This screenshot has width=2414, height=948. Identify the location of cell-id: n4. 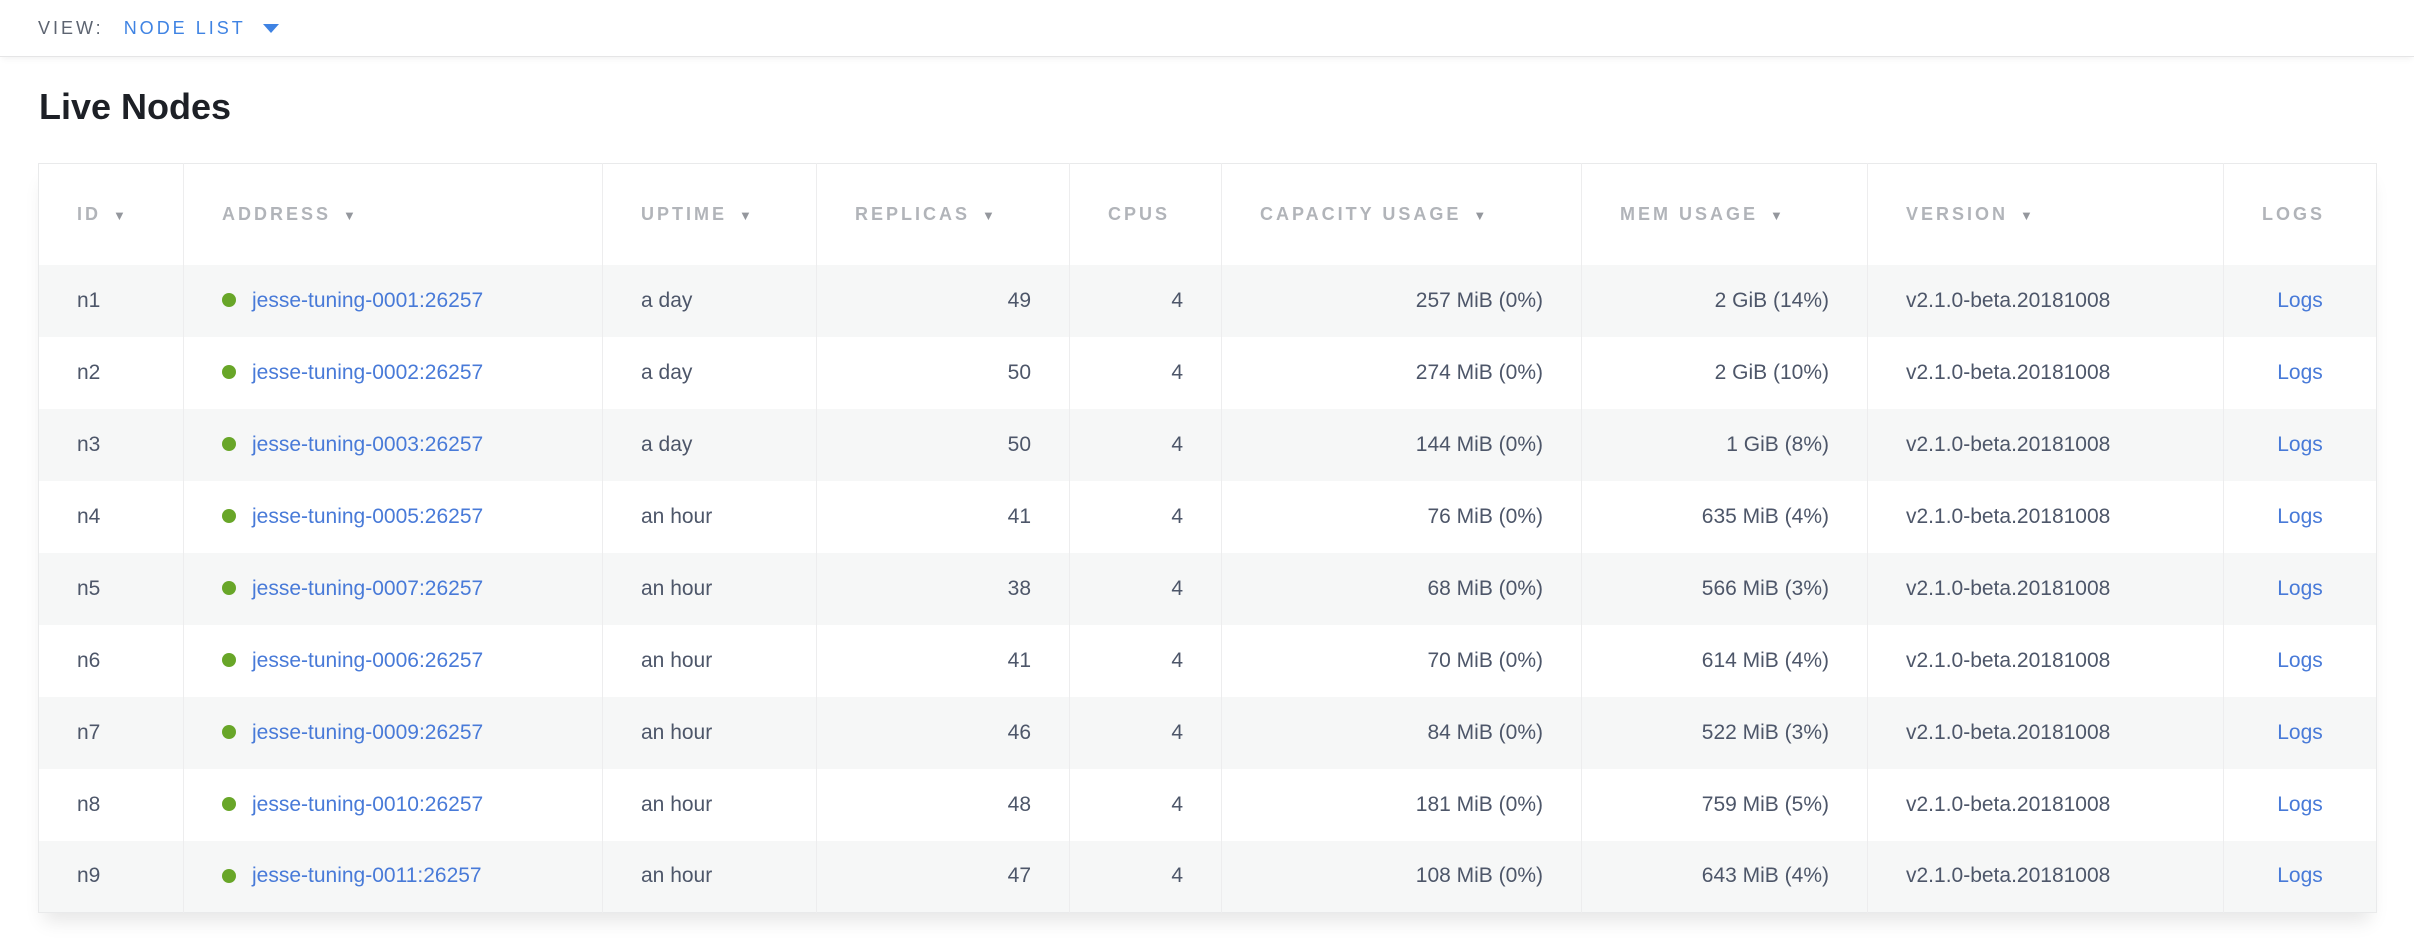
(111, 516).